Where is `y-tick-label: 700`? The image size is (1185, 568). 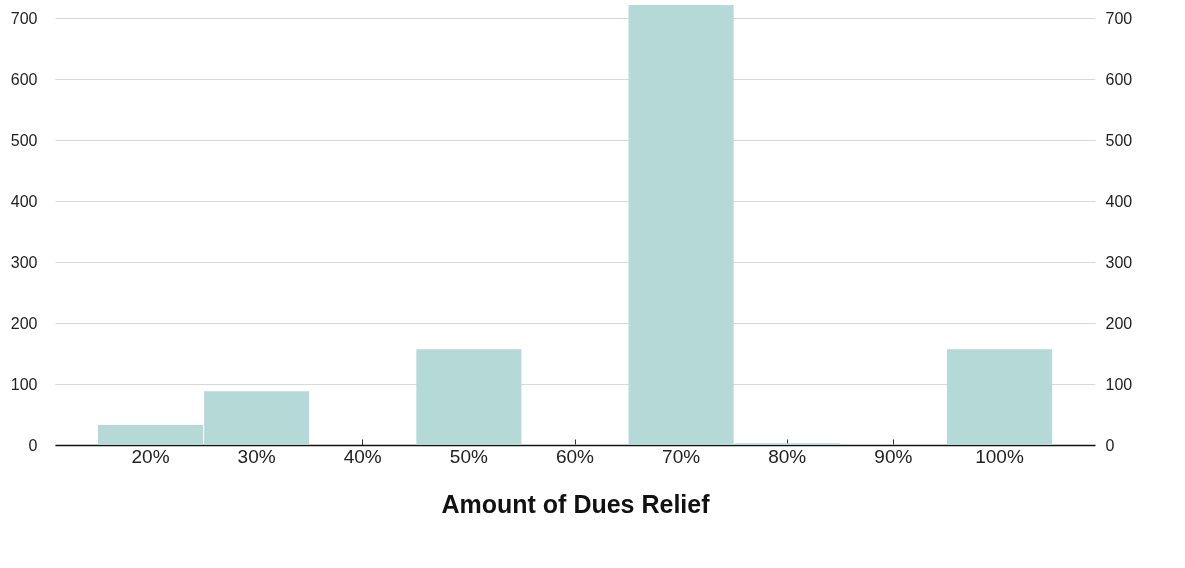 y-tick-label: 700 is located at coordinates (24, 18).